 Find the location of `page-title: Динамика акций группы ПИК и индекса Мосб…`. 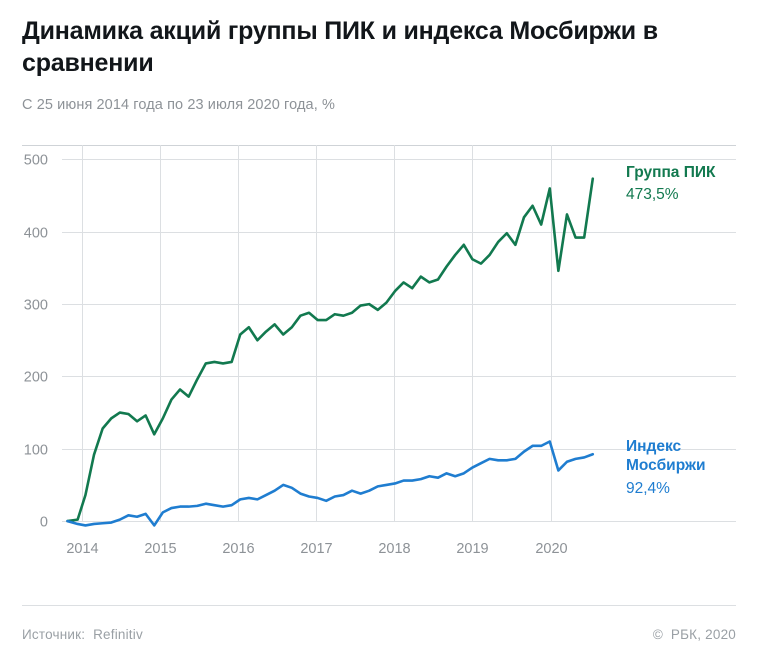

page-title: Динамика акций группы ПИК и индекса Мосб… is located at coordinates (340, 47).